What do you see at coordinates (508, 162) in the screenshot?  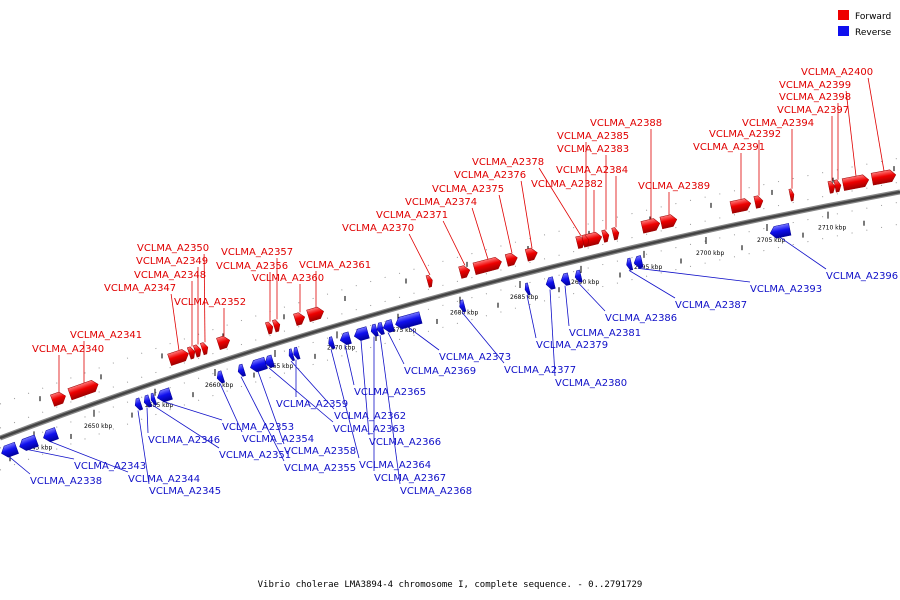 I see `gene-label: VCLMA_A2378` at bounding box center [508, 162].